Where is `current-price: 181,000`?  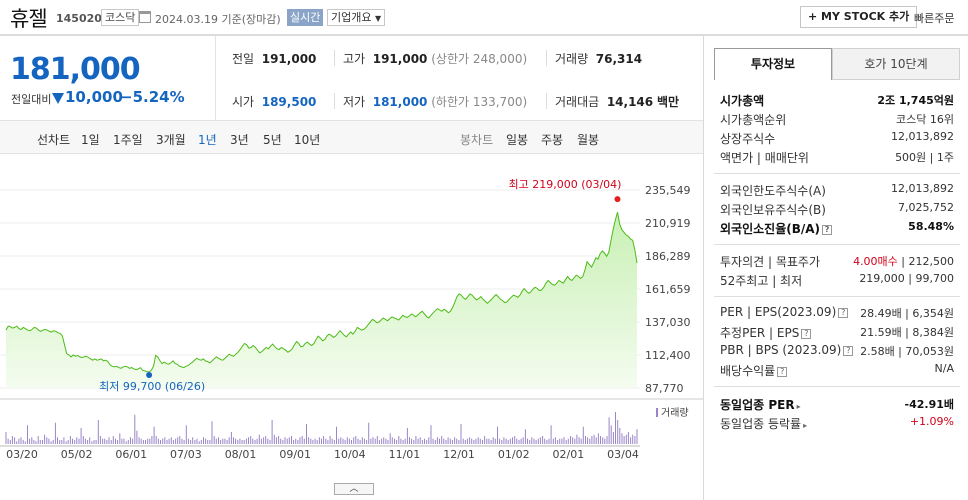
current-price: 181,000 is located at coordinates (75, 69).